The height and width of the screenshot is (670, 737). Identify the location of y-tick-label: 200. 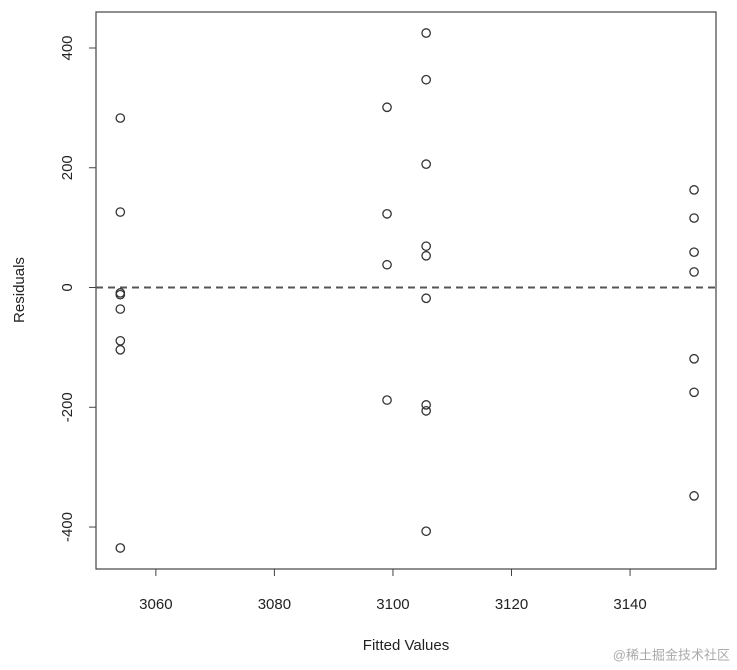
(67, 167).